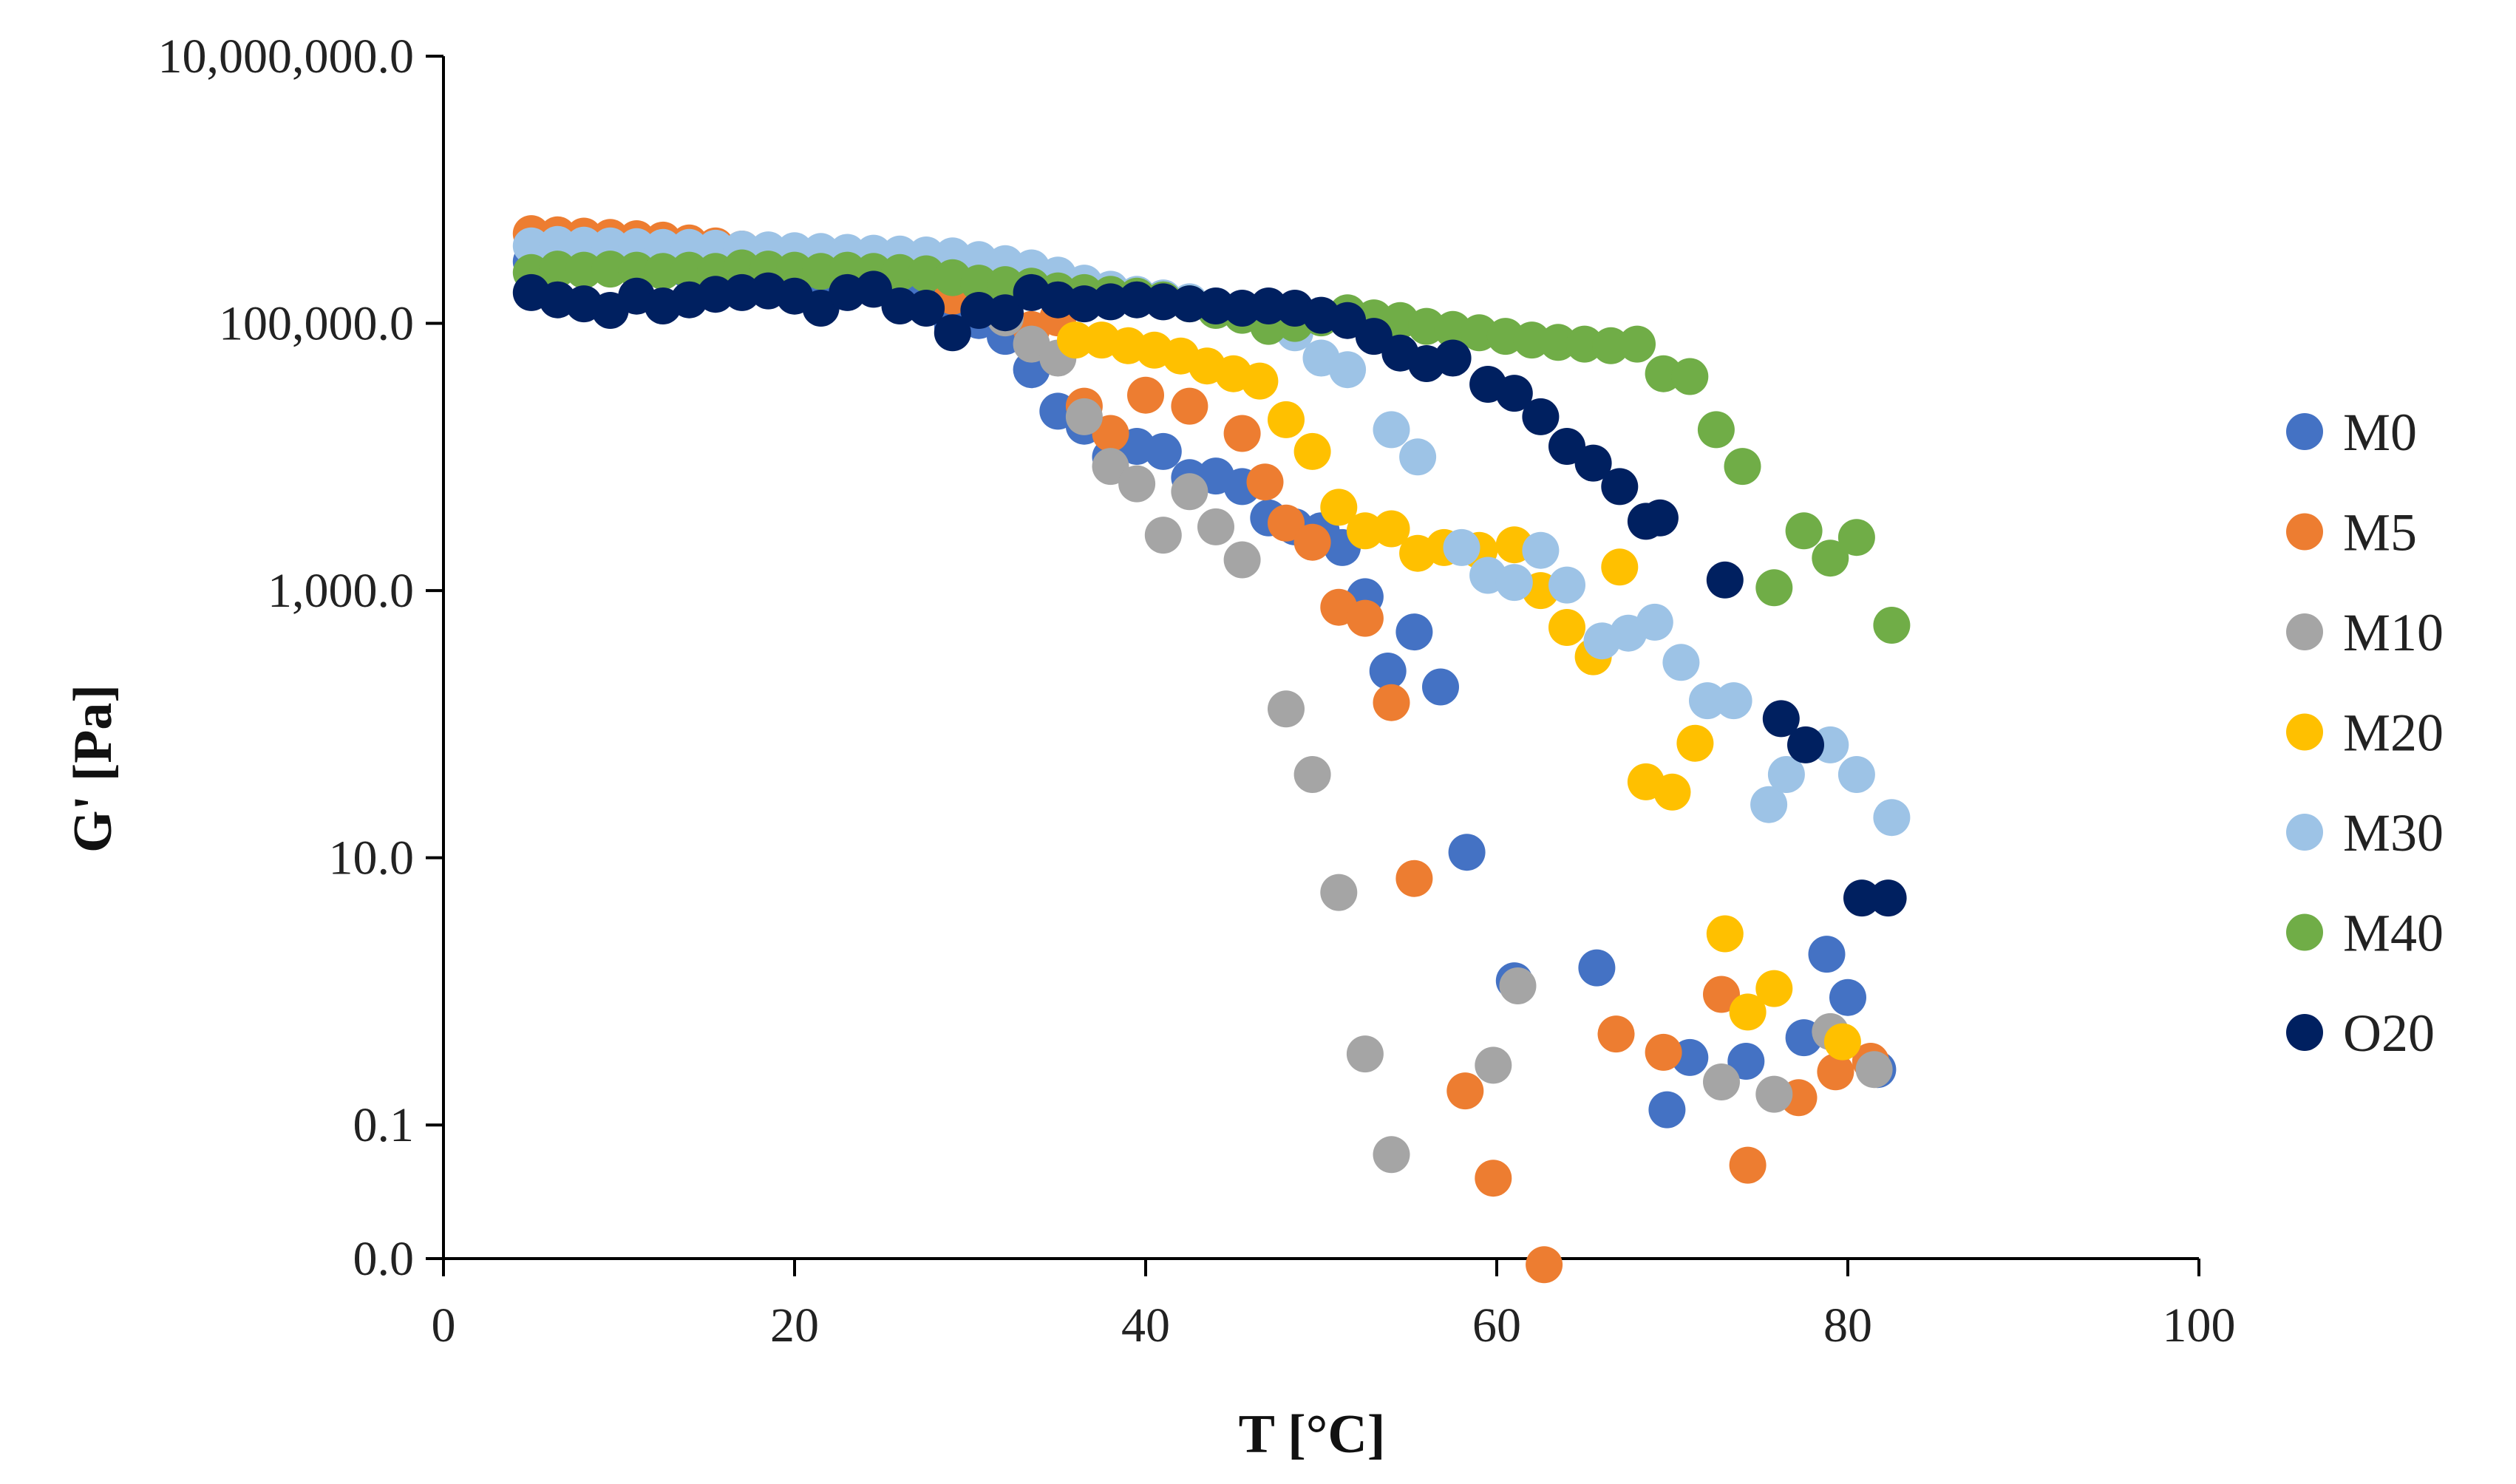 Image resolution: width=2516 pixels, height=1484 pixels. I want to click on y-axis-title: G' [Pa], so click(93, 768).